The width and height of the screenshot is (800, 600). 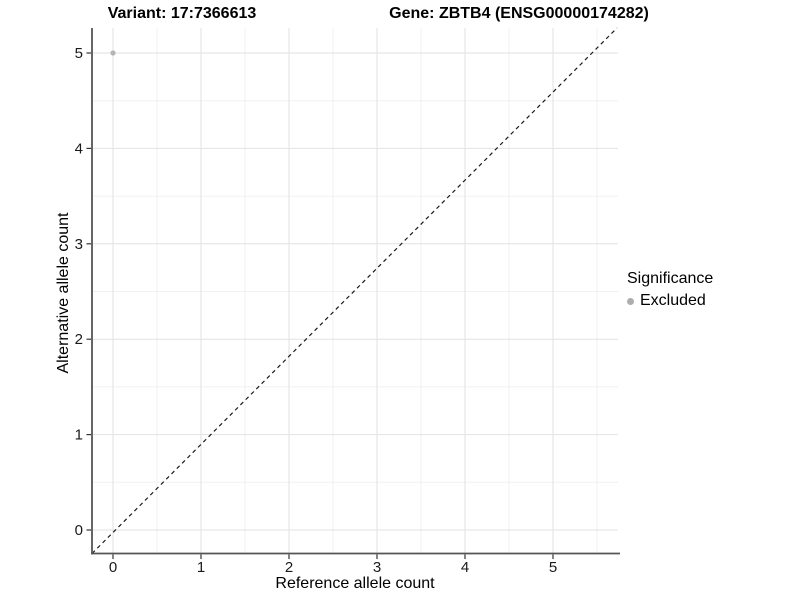 What do you see at coordinates (519, 13) in the screenshot?
I see `gene-title: Gene: ZBTB4 (ENSG00000174282)` at bounding box center [519, 13].